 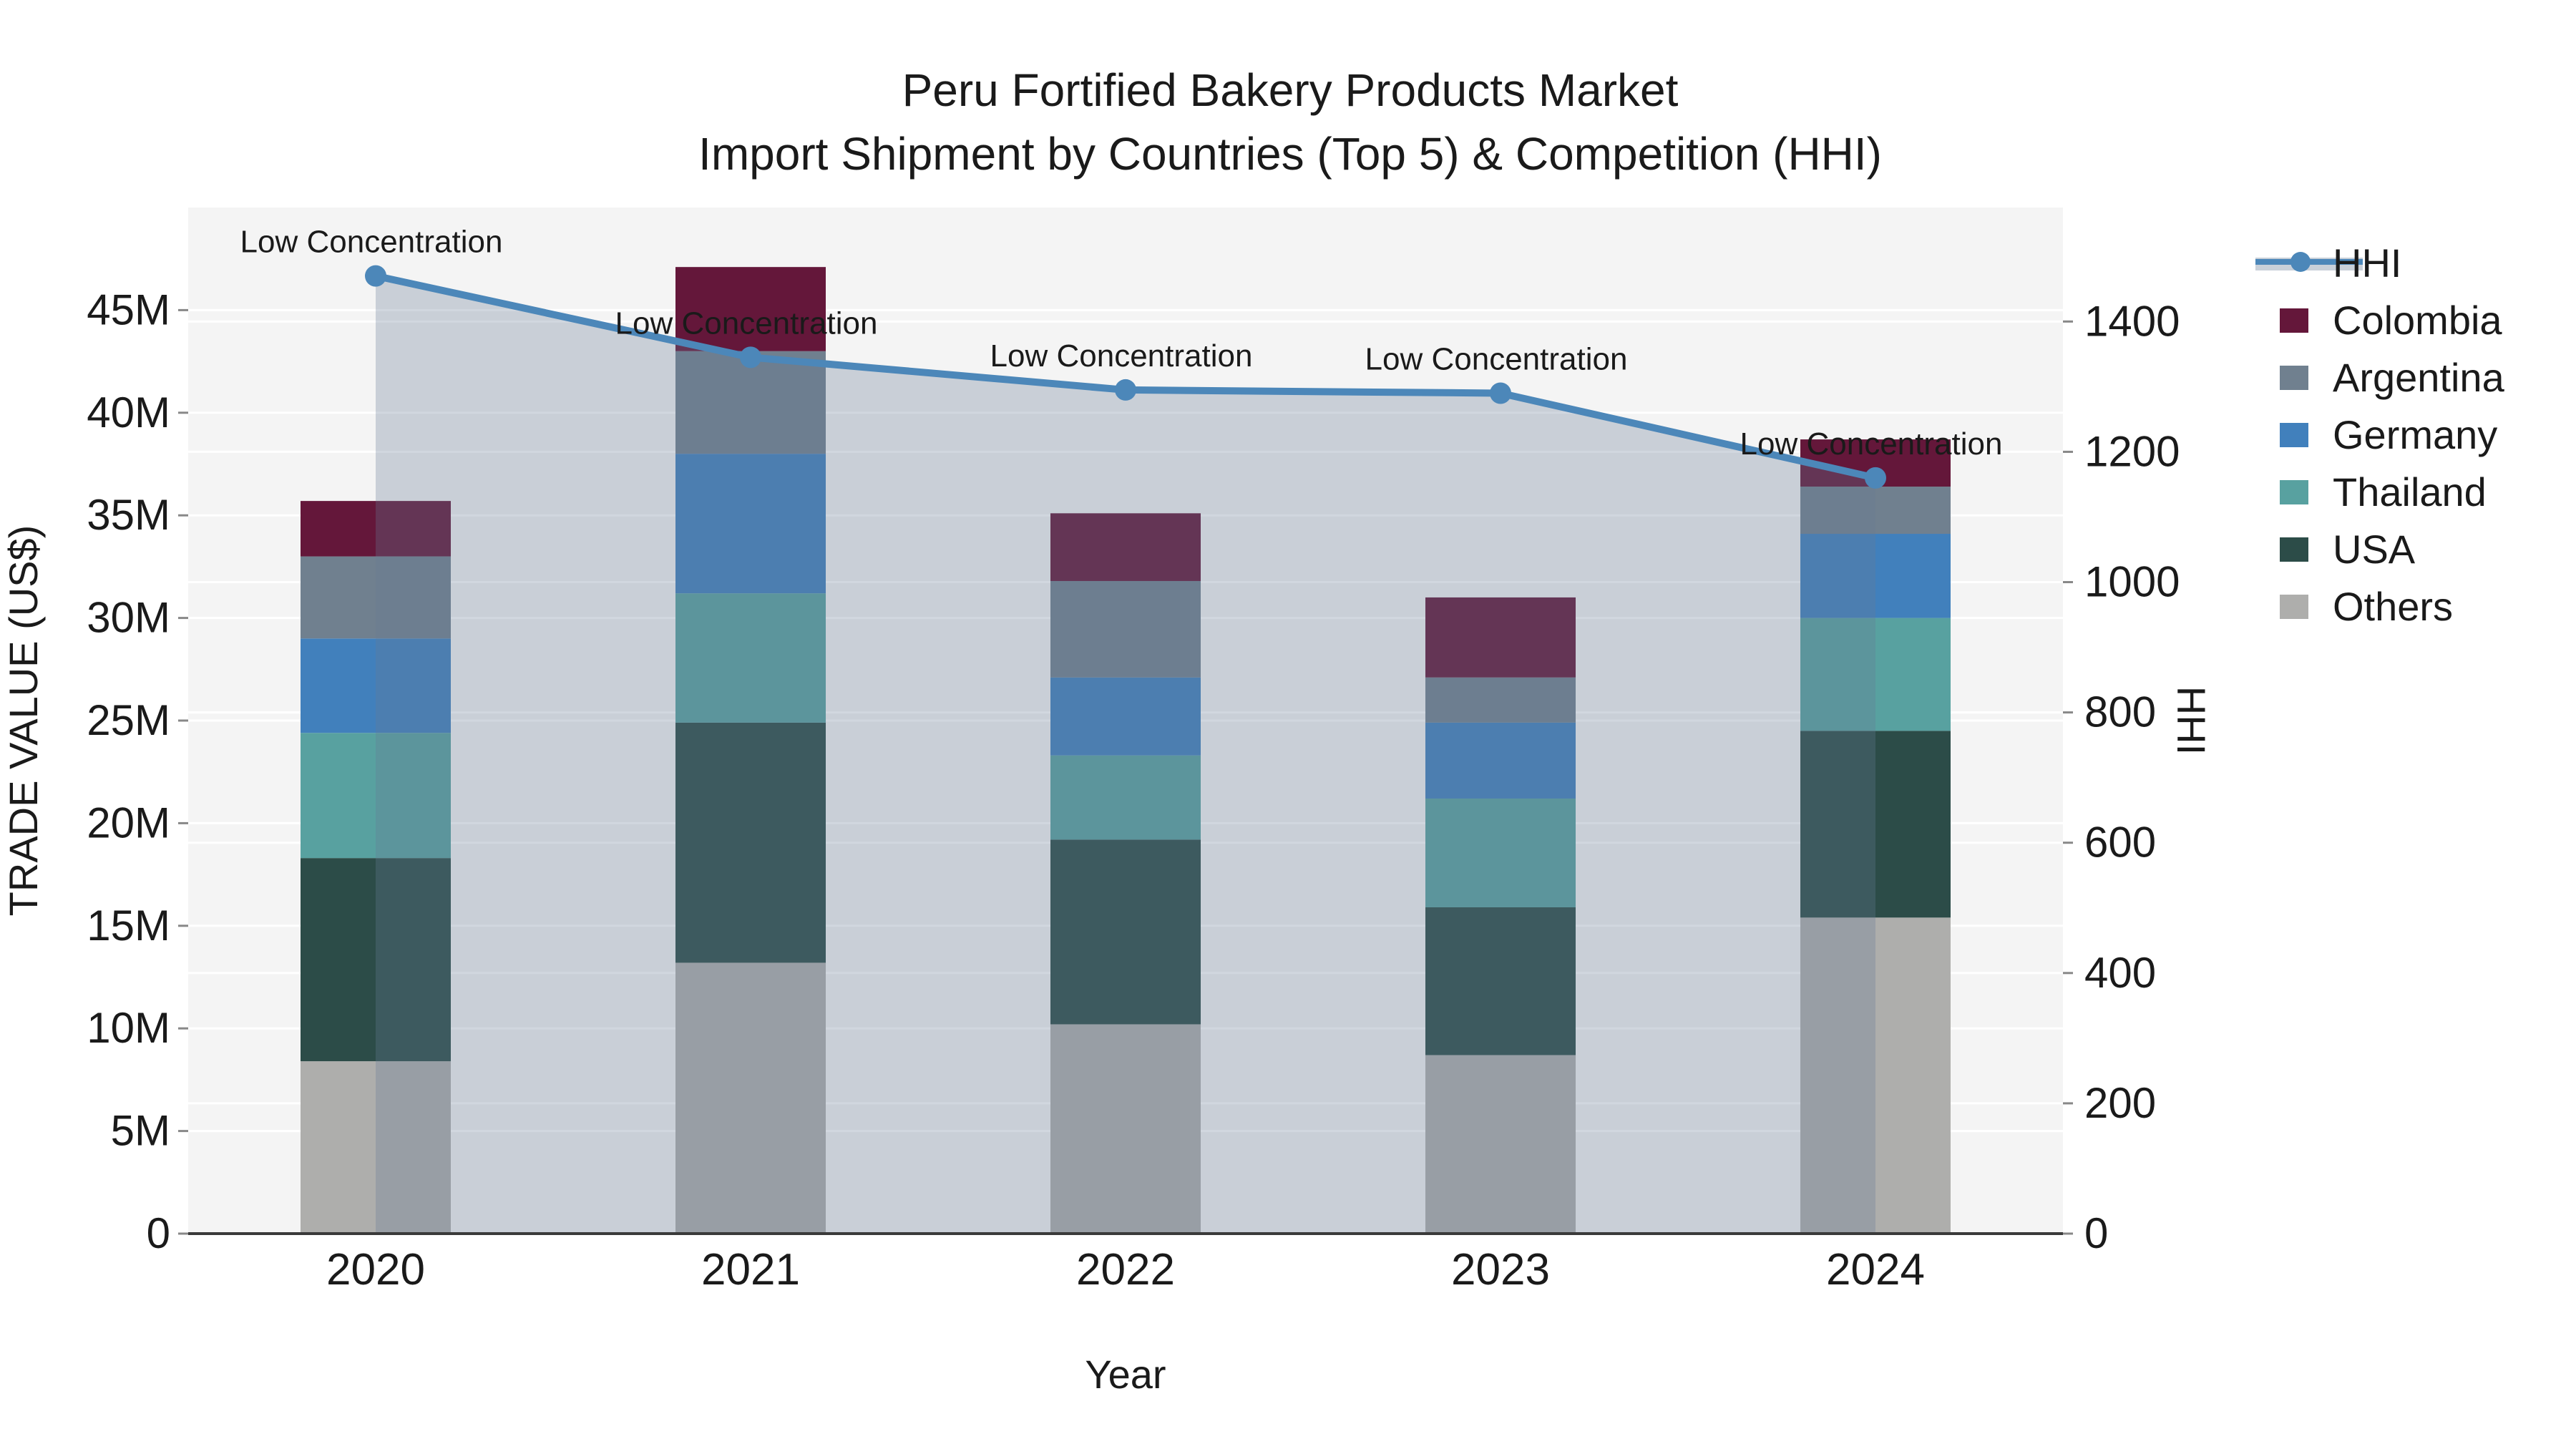 What do you see at coordinates (1125, 547) in the screenshot?
I see `bar-segment-colombia-2022` at bounding box center [1125, 547].